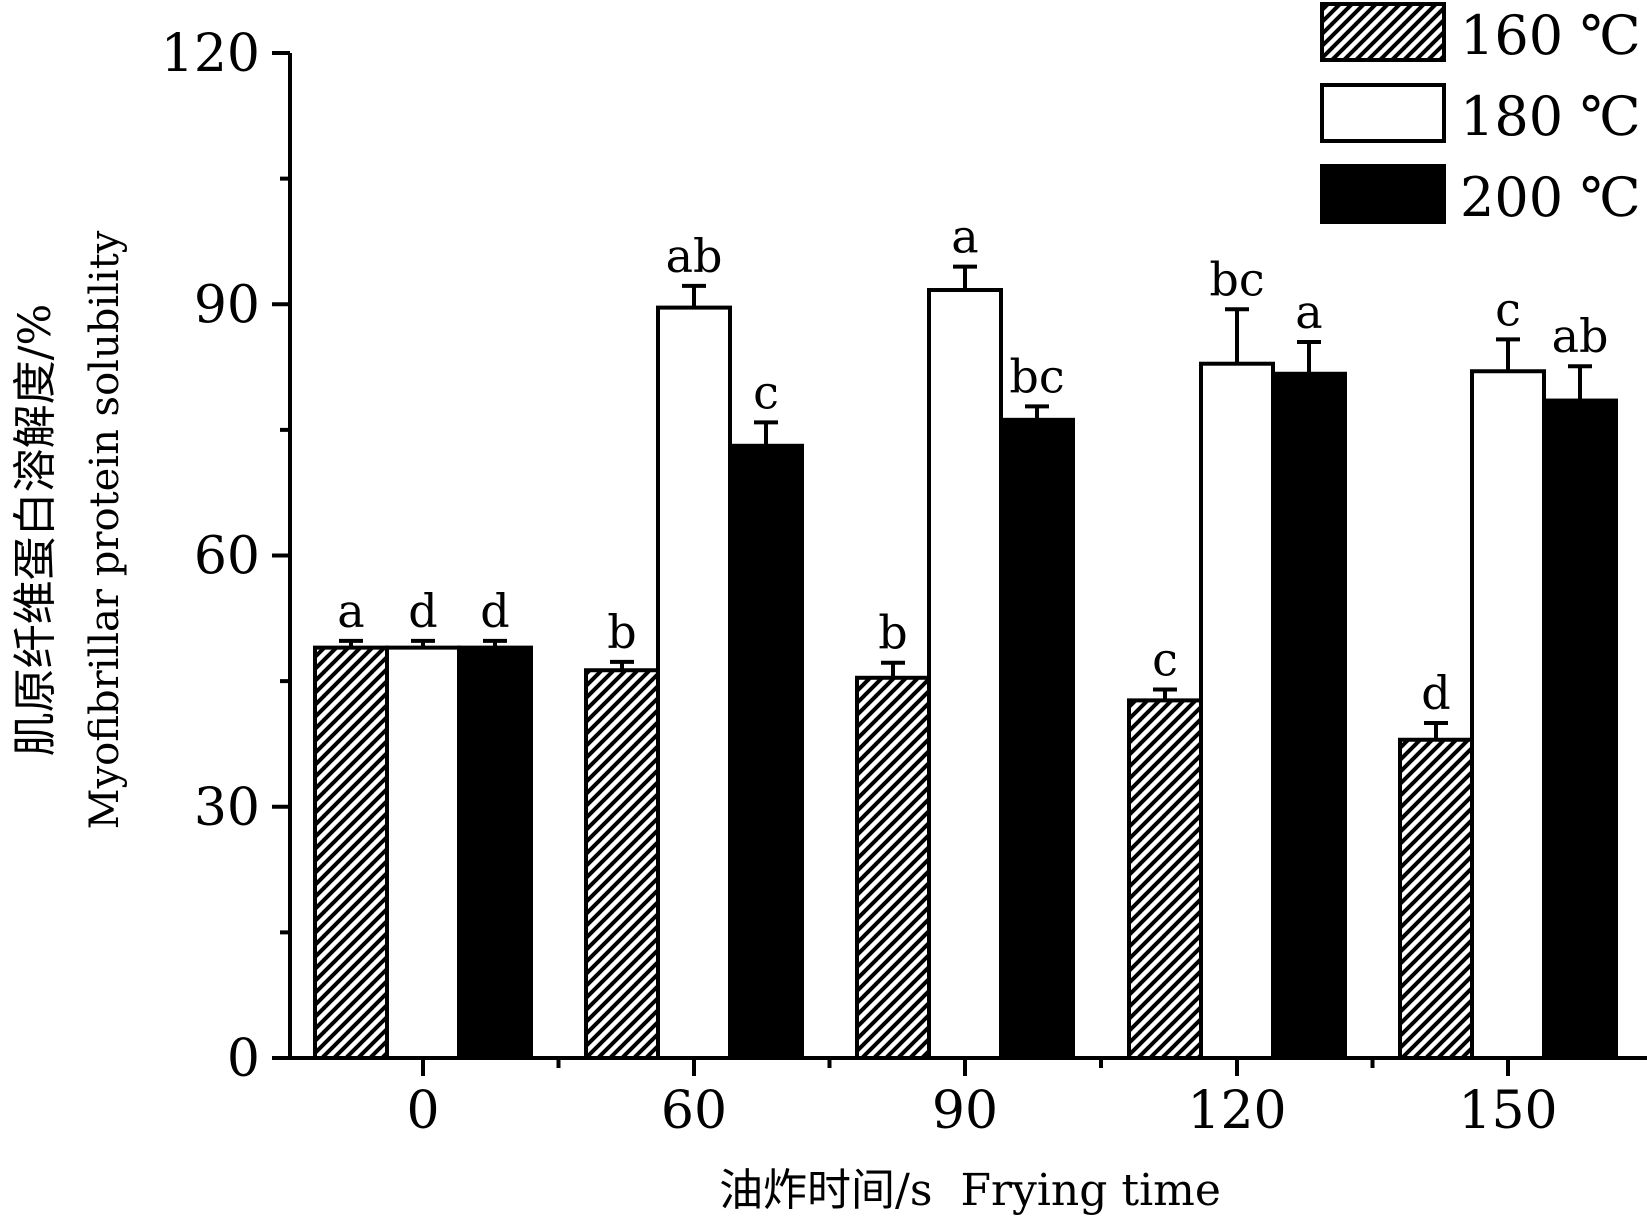 The width and height of the screenshot is (1647, 1224). What do you see at coordinates (422, 1111) in the screenshot?
I see `x-tick-label-0: 0` at bounding box center [422, 1111].